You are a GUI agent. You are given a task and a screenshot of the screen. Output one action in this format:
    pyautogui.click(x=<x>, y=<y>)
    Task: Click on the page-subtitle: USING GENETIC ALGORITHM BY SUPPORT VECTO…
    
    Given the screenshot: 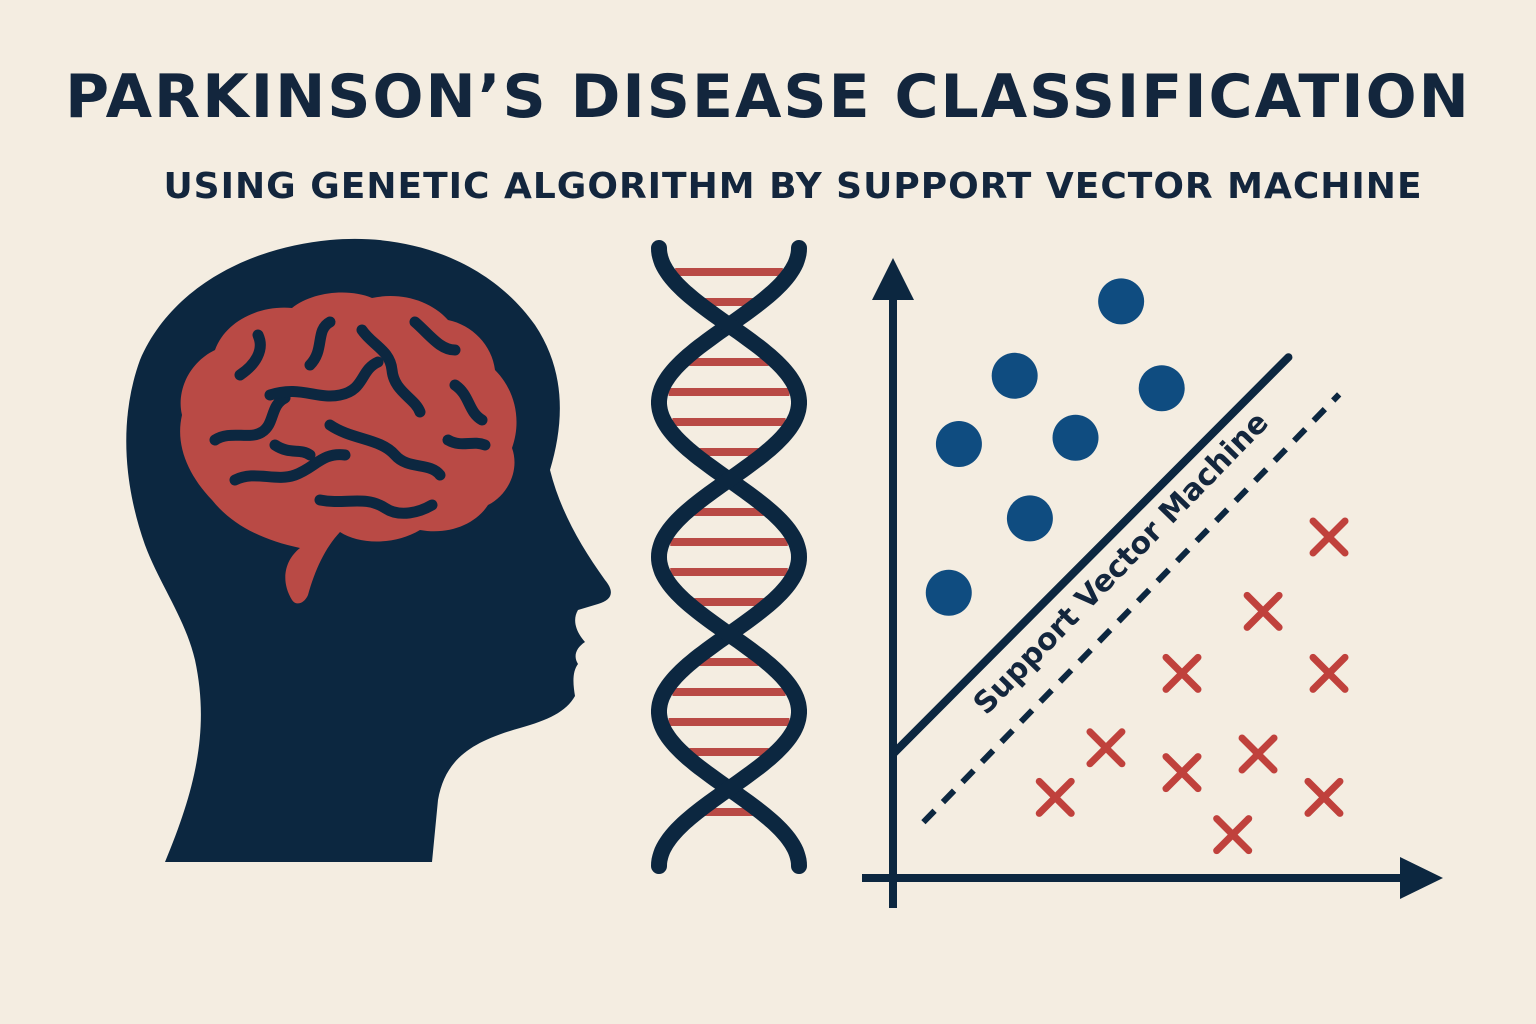 What is the action you would take?
    pyautogui.click(x=793, y=186)
    